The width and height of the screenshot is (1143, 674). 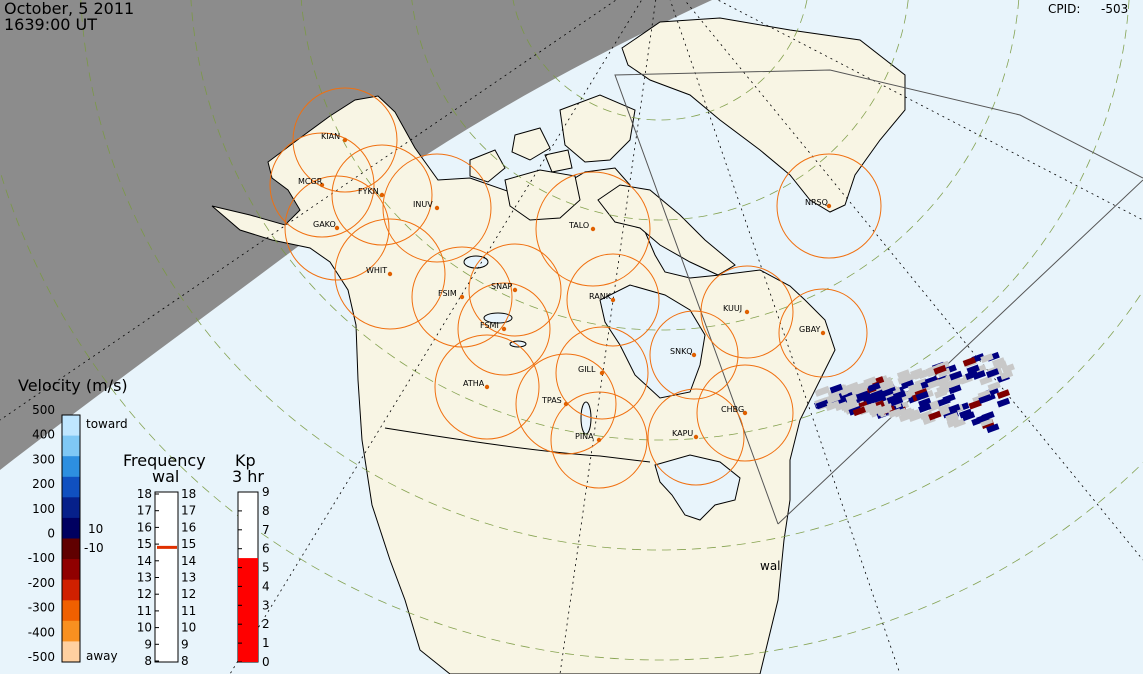 I want to click on fov-circle-snap, so click(x=515, y=290).